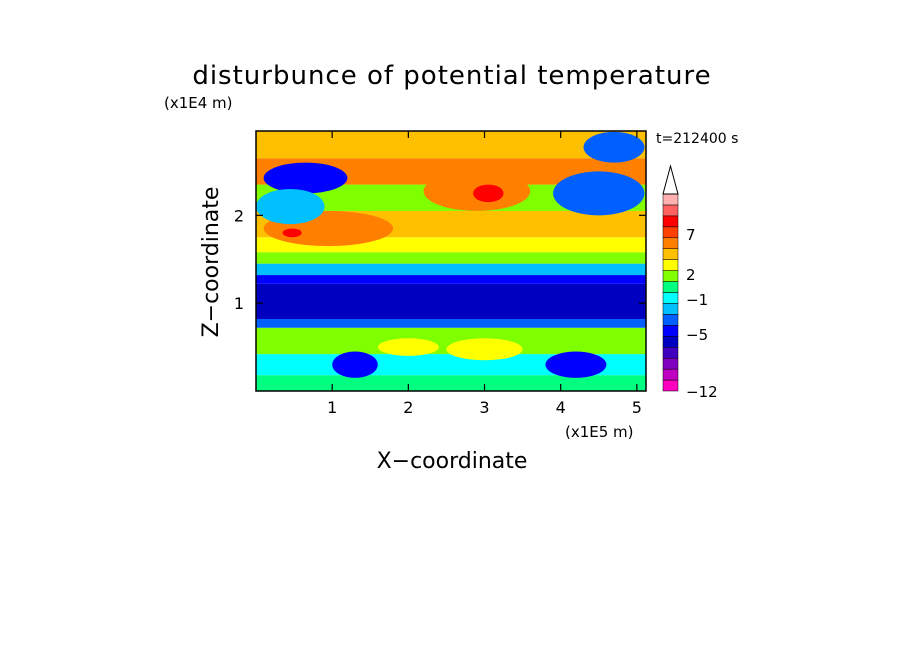  What do you see at coordinates (332, 407) in the screenshot?
I see `x-tick-label: 1` at bounding box center [332, 407].